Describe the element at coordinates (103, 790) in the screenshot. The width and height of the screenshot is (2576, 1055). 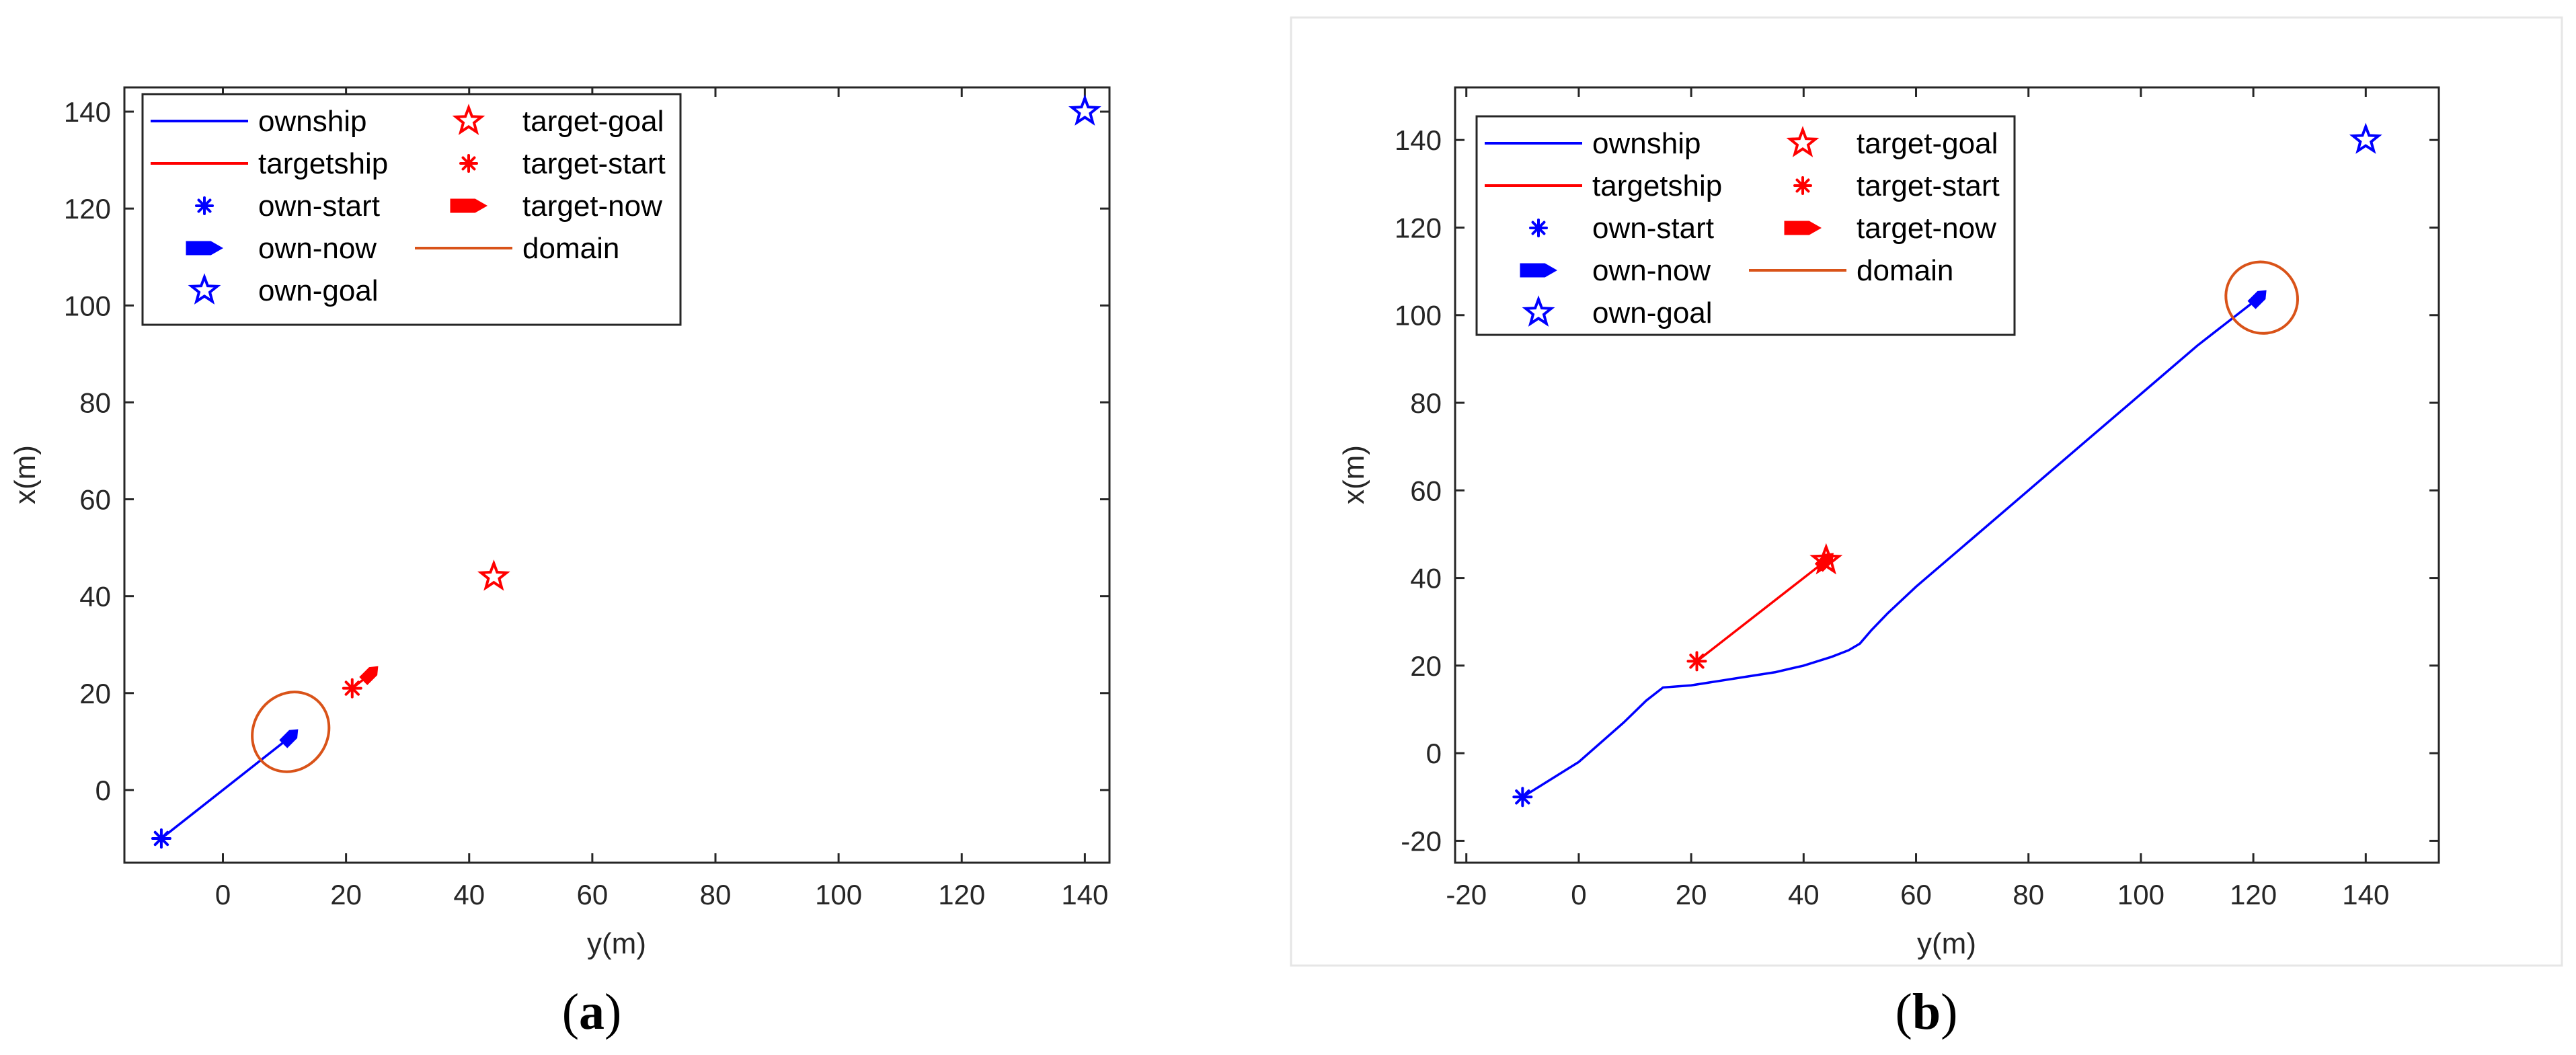
I see `y-tick-label: 0` at that location.